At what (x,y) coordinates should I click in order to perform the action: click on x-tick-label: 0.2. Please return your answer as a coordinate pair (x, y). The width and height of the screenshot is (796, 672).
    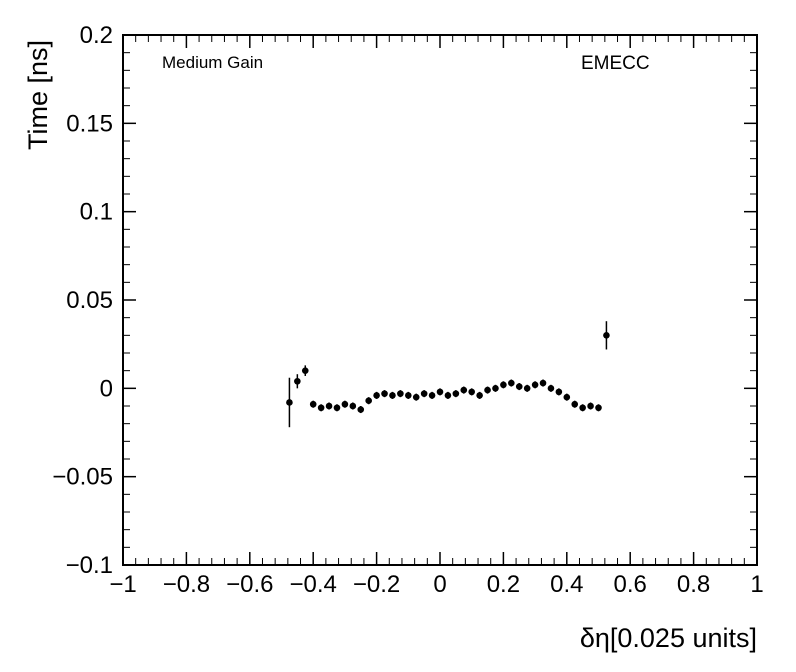
    Looking at the image, I should click on (503, 584).